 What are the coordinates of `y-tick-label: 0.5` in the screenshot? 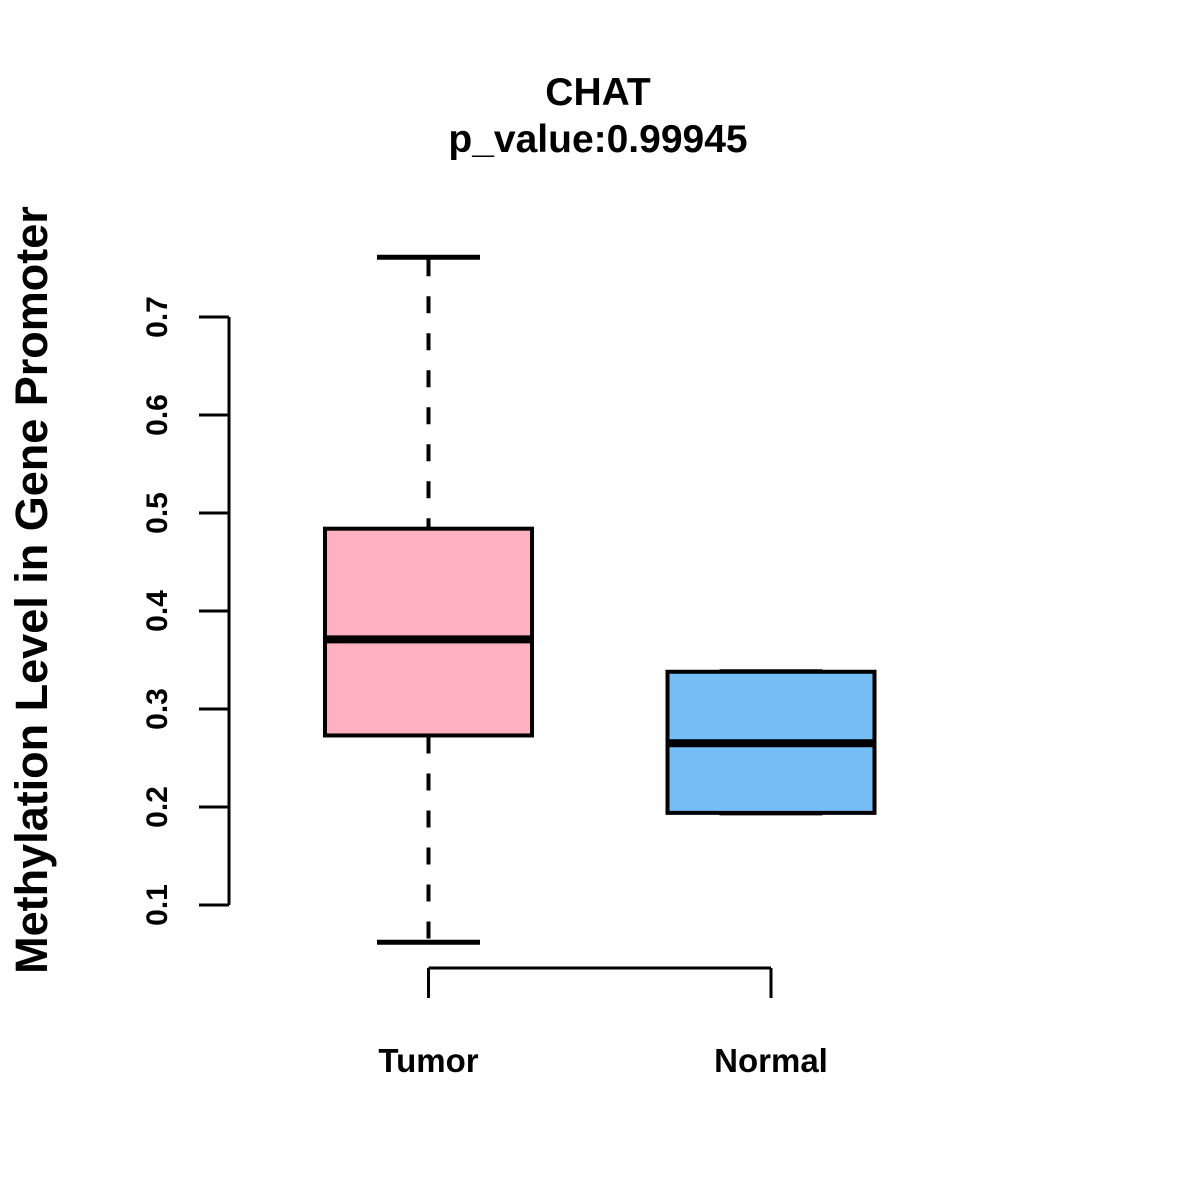 It's located at (157, 513).